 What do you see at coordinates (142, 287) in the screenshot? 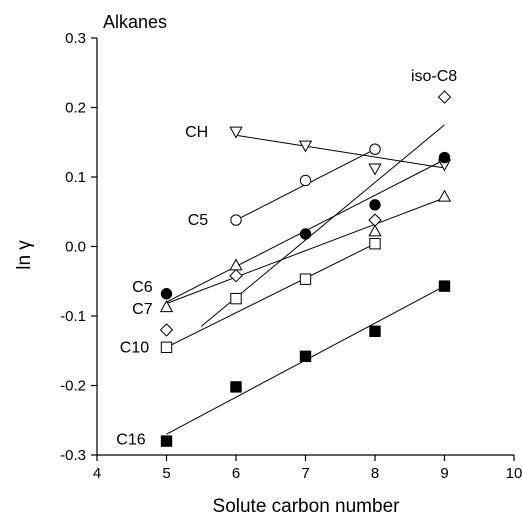
I see `series-label-c6: C6` at bounding box center [142, 287].